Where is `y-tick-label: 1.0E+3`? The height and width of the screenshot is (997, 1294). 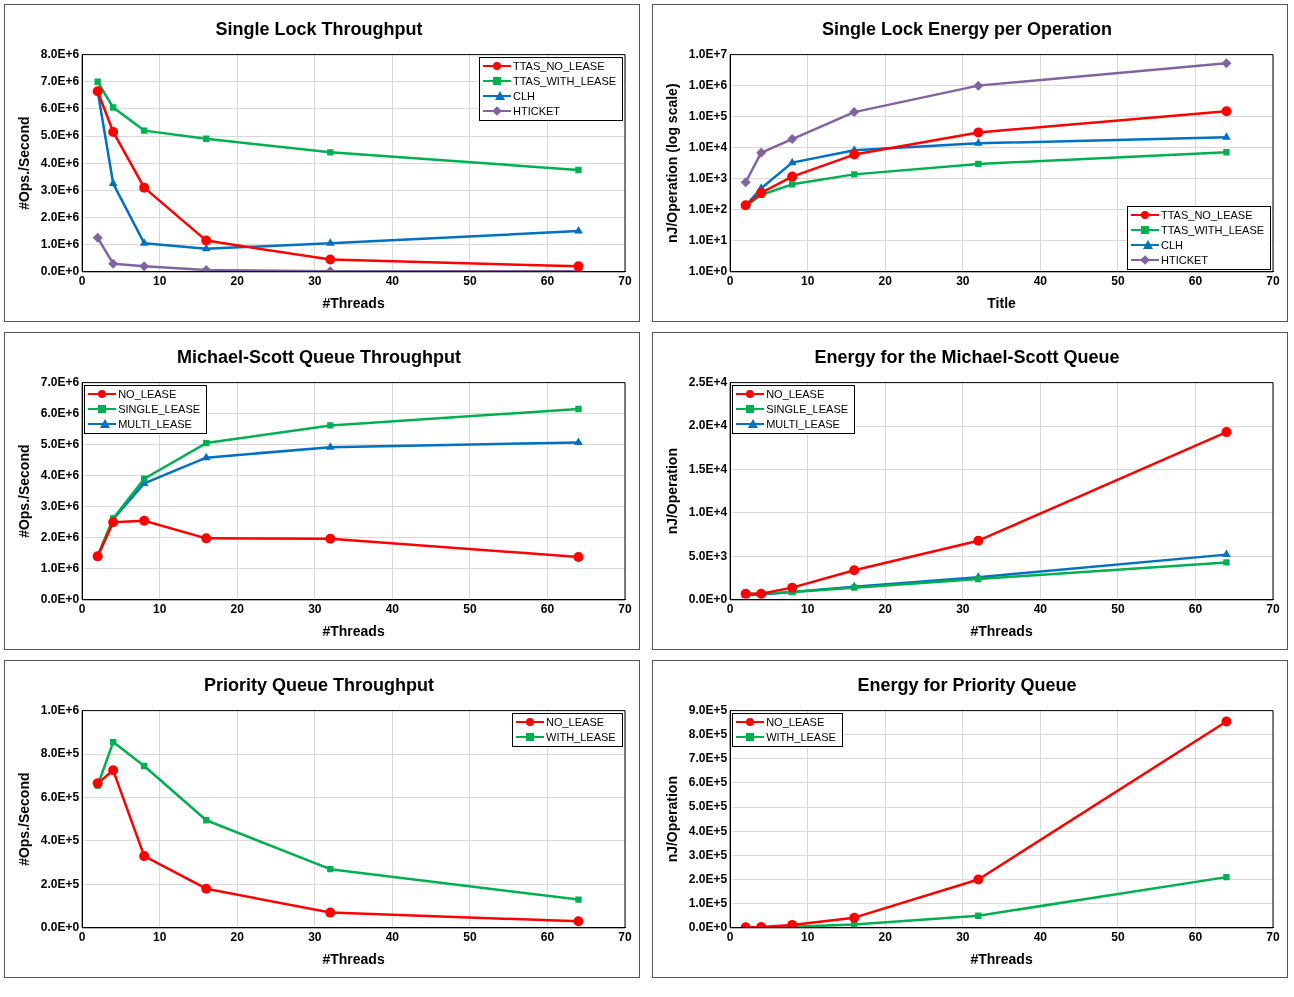
y-tick-label: 1.0E+3 is located at coordinates (708, 178).